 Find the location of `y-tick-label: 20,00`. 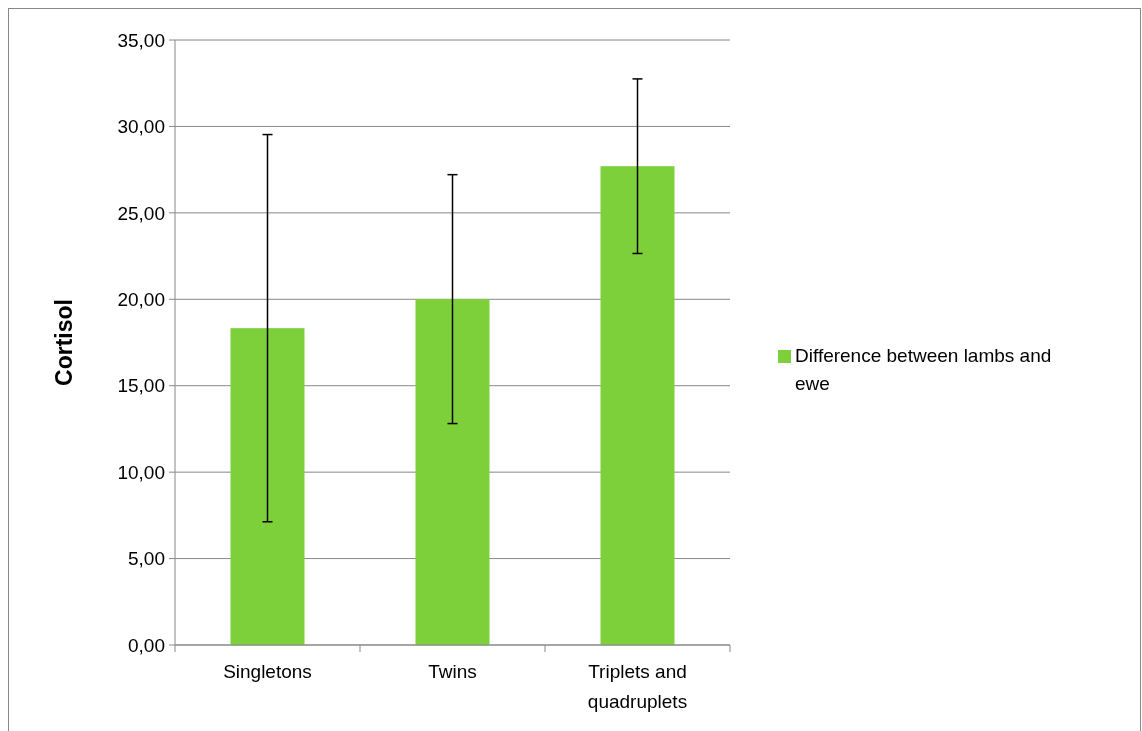

y-tick-label: 20,00 is located at coordinates (141, 299).